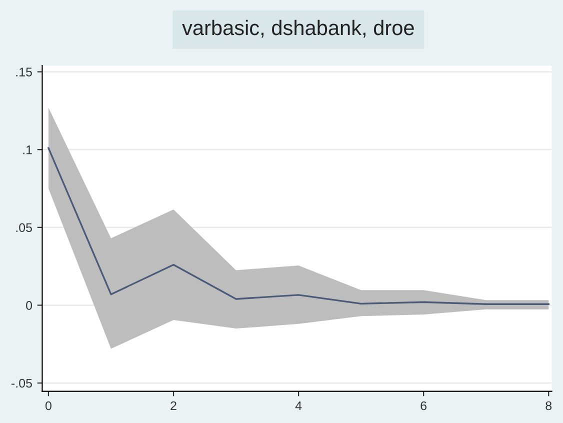 The width and height of the screenshot is (563, 423). I want to click on x-tick-label: 6, so click(423, 405).